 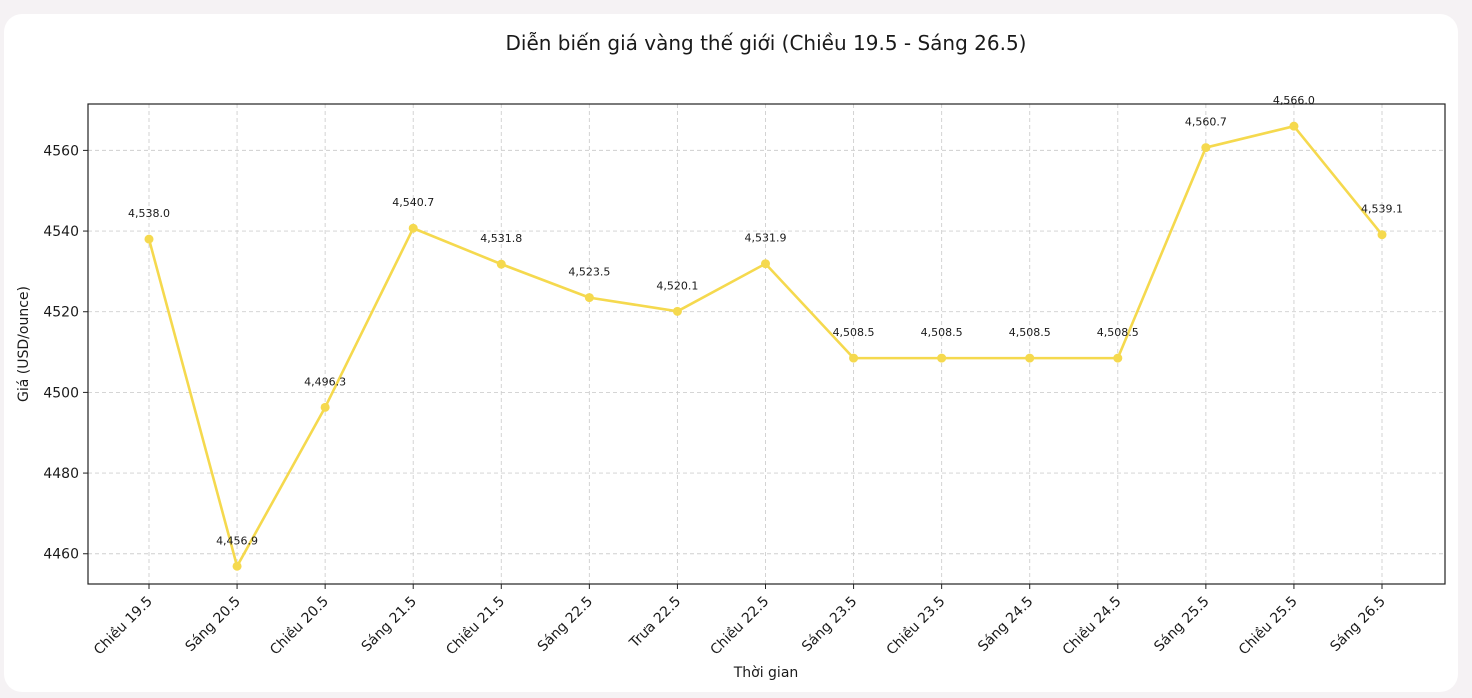 What do you see at coordinates (1005, 624) in the screenshot?
I see `x-tick-label: Sáng 24.5` at bounding box center [1005, 624].